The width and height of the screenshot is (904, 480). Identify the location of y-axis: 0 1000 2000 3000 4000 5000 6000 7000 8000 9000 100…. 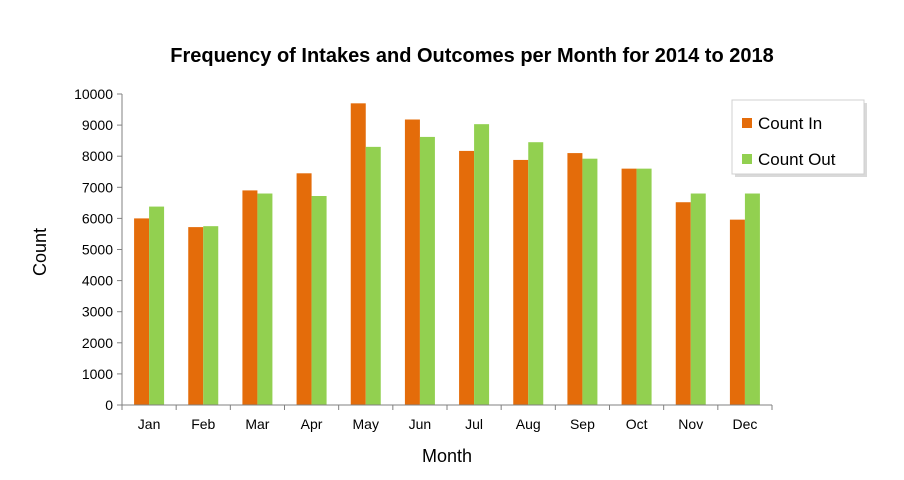
(98, 249).